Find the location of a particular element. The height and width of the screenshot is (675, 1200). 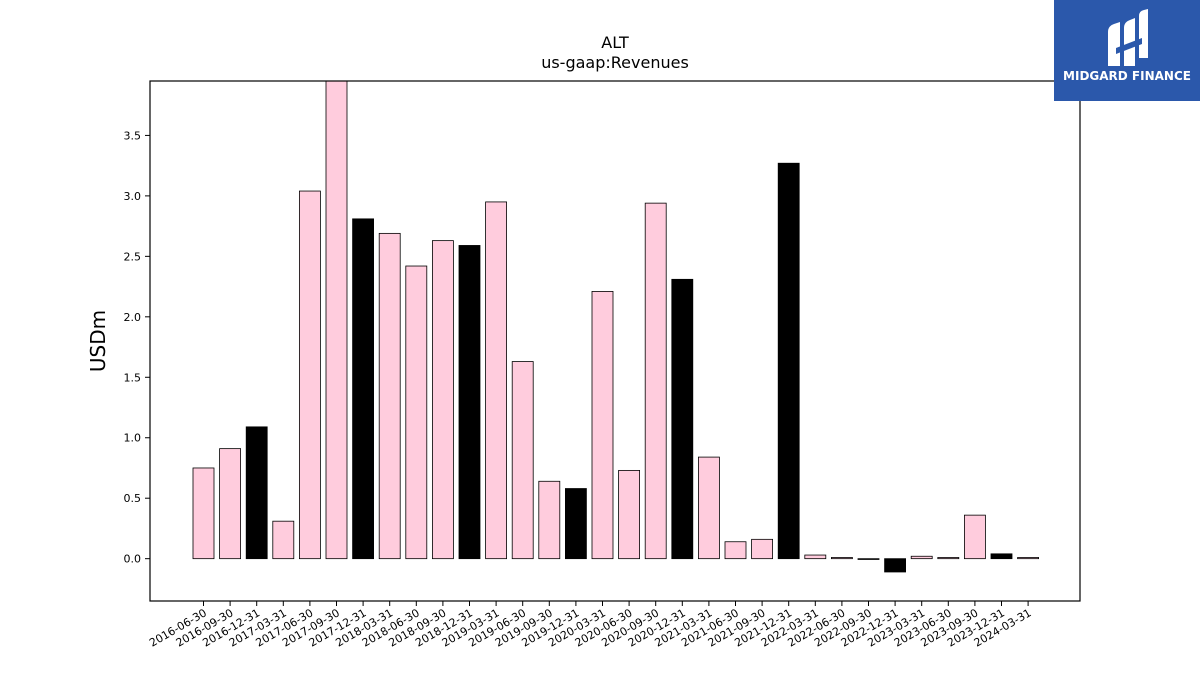

y-axis-label: USDm is located at coordinates (98, 341).